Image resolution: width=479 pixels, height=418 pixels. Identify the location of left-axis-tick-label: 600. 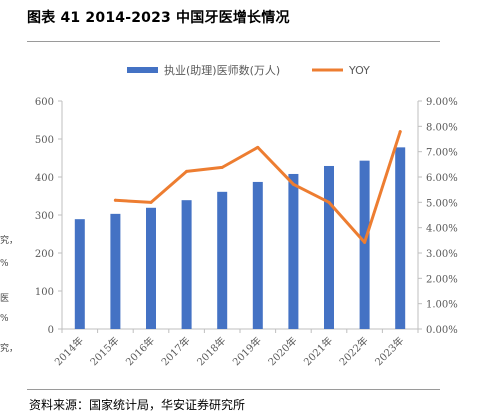
(44, 102).